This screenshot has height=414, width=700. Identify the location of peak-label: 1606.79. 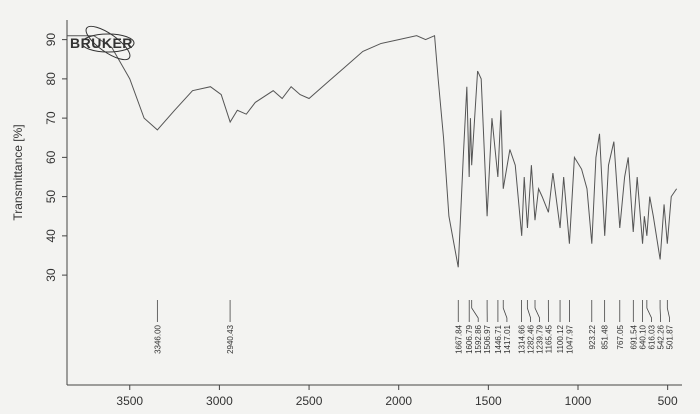
(469, 338).